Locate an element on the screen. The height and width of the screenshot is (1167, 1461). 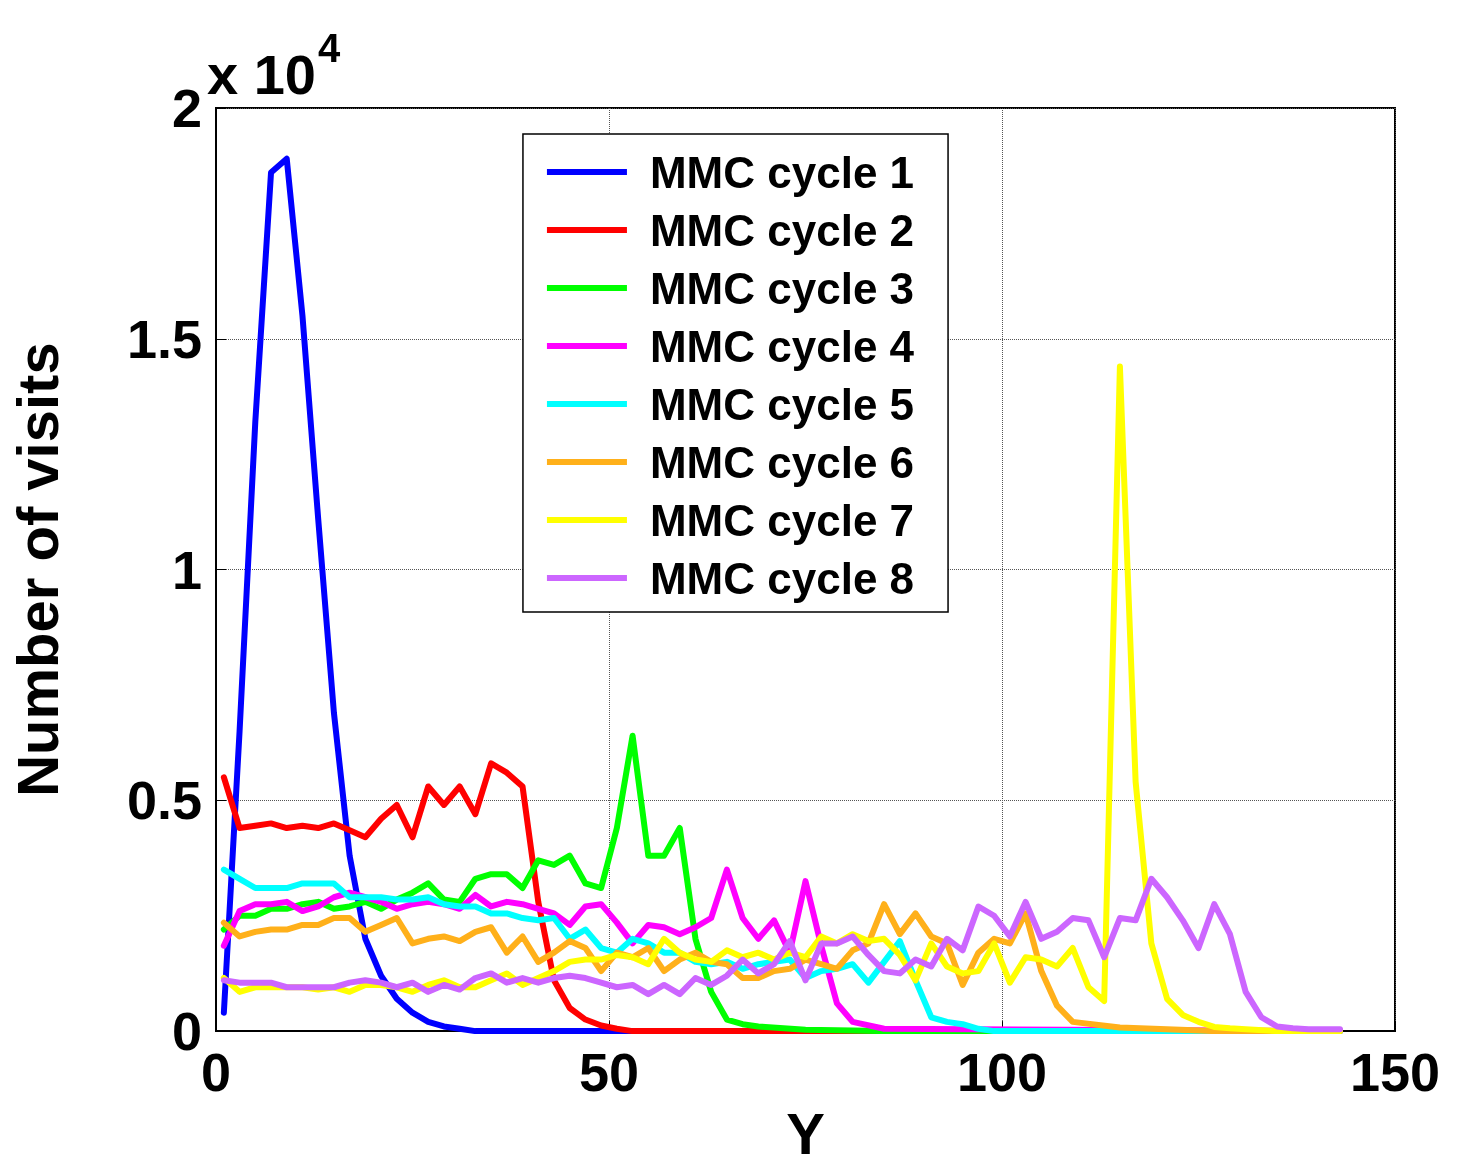
x-tick-label: 150 is located at coordinates (1395, 1072).